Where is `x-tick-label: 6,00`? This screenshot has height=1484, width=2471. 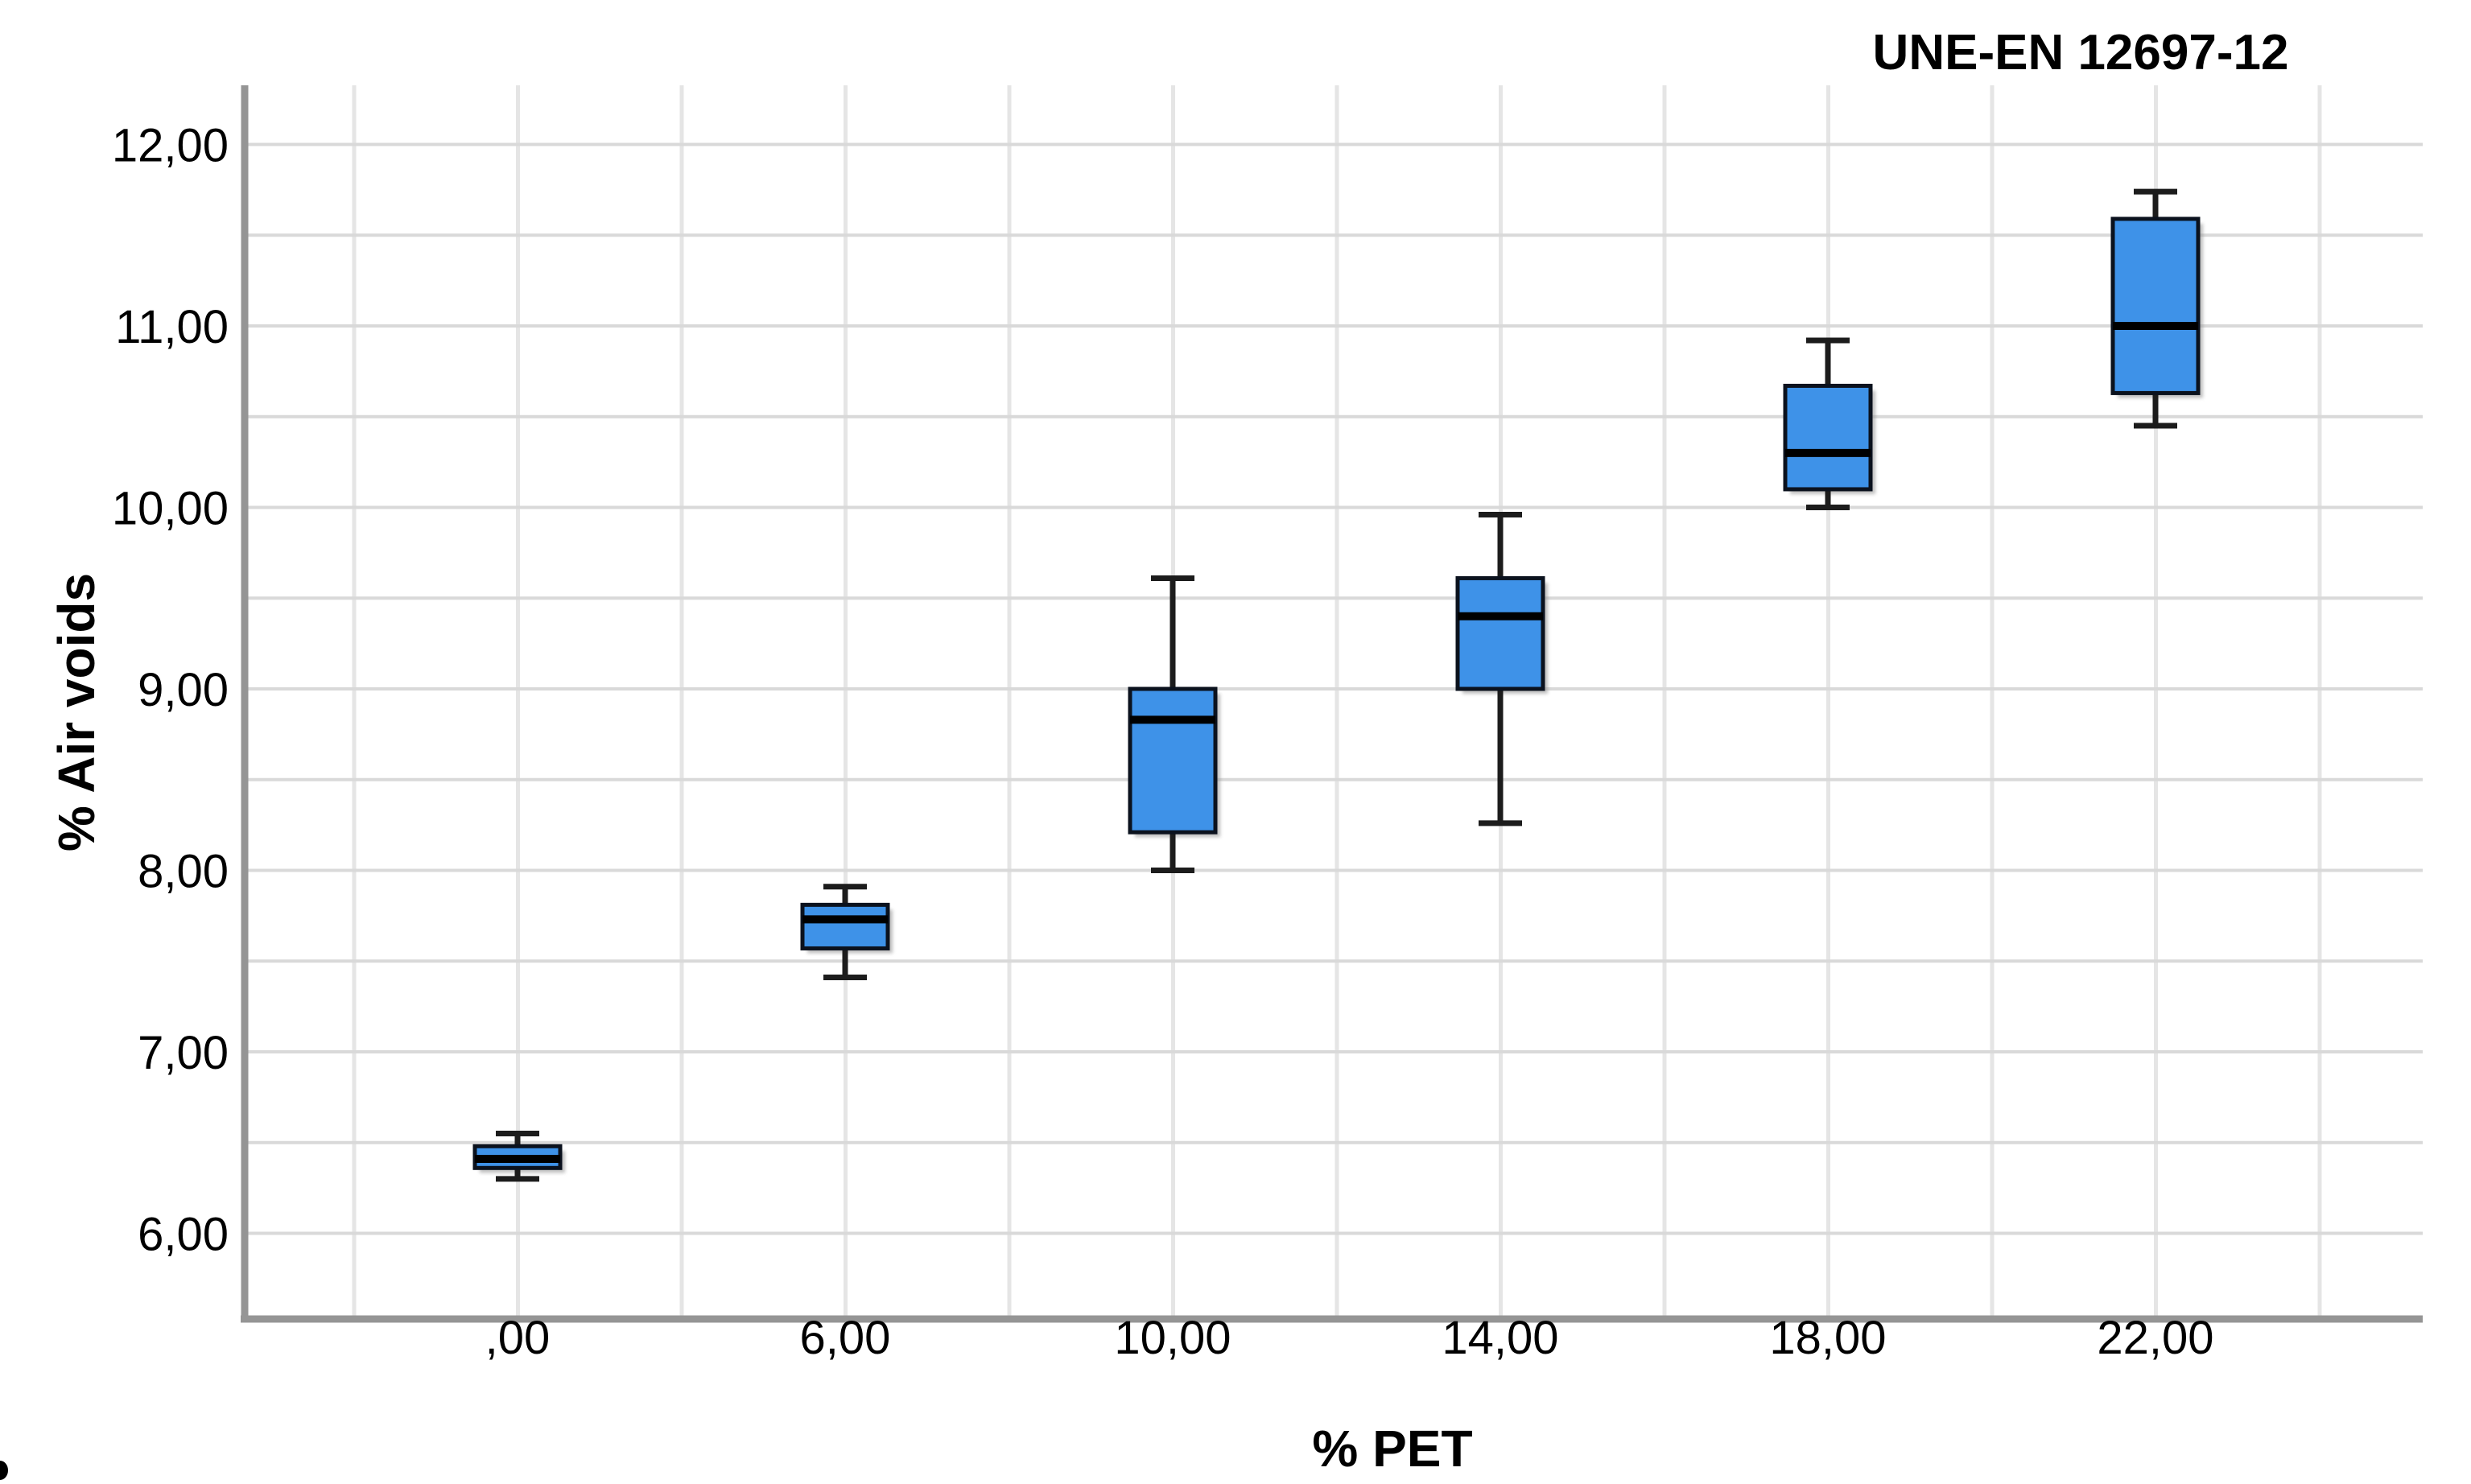
x-tick-label: 6,00 is located at coordinates (845, 1338).